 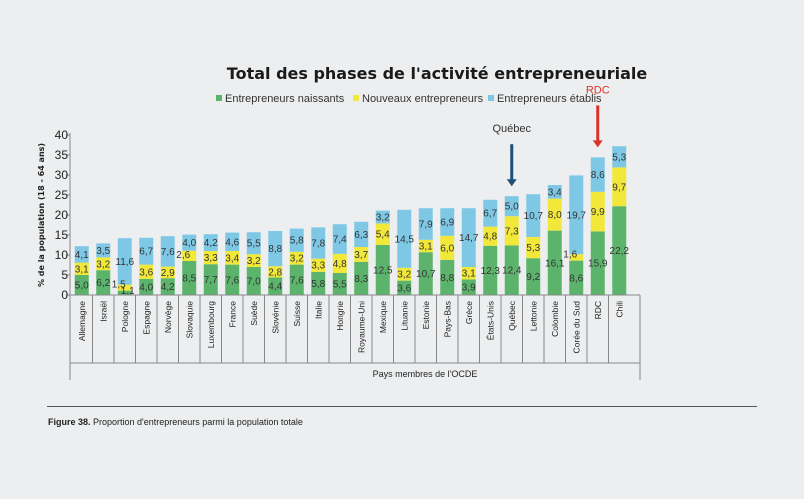 I want to click on data-label: 3,4, so click(x=555, y=192).